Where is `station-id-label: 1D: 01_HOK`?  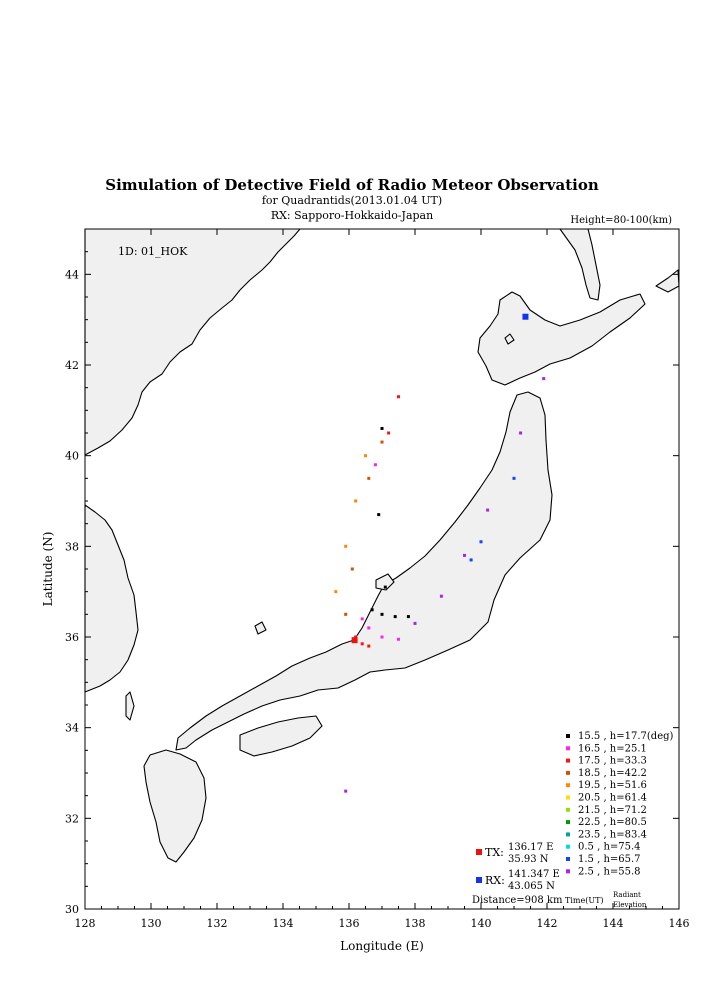 station-id-label: 1D: 01_HOK is located at coordinates (153, 251).